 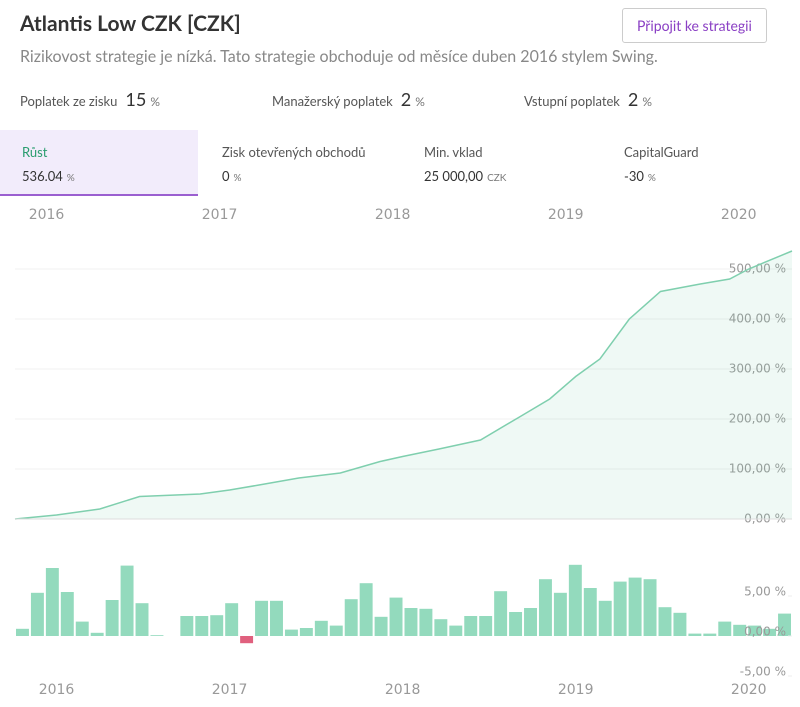 I want to click on stat-value-row: -30%, so click(x=701, y=176).